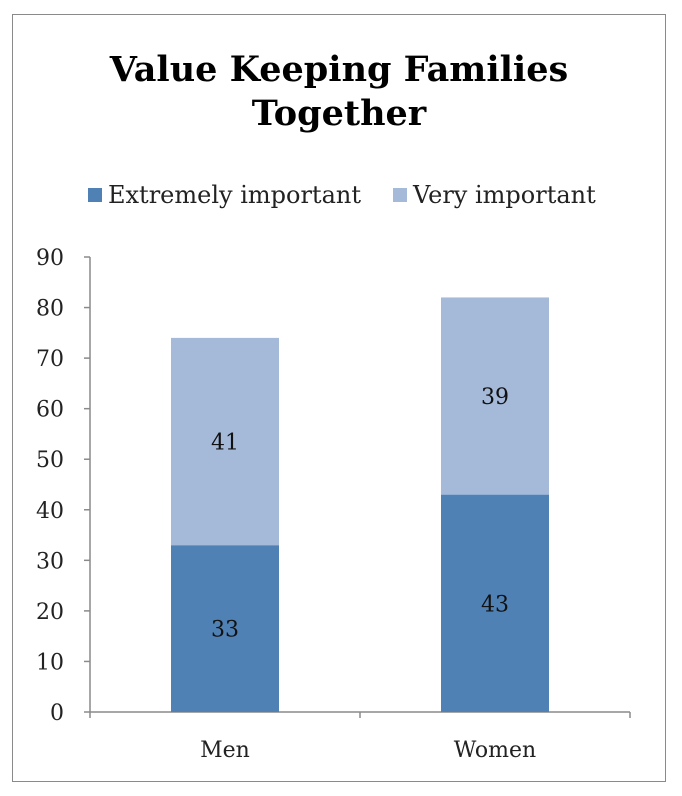 The image size is (682, 796). I want to click on y-tick-label: 0, so click(57, 713).